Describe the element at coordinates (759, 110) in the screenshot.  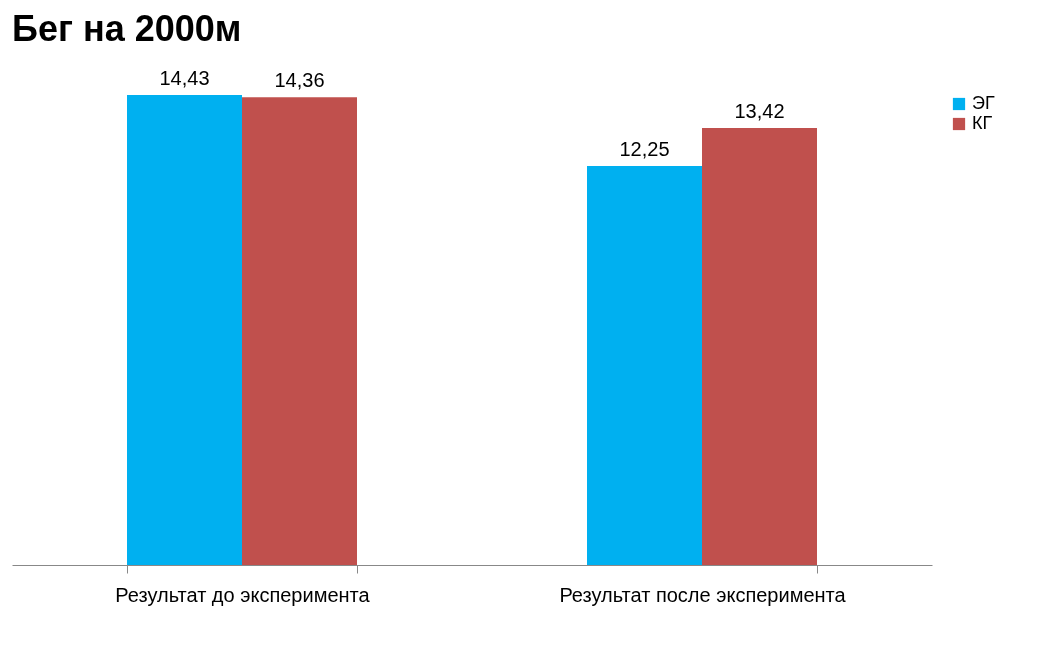
I see `data-label: 13,42` at that location.